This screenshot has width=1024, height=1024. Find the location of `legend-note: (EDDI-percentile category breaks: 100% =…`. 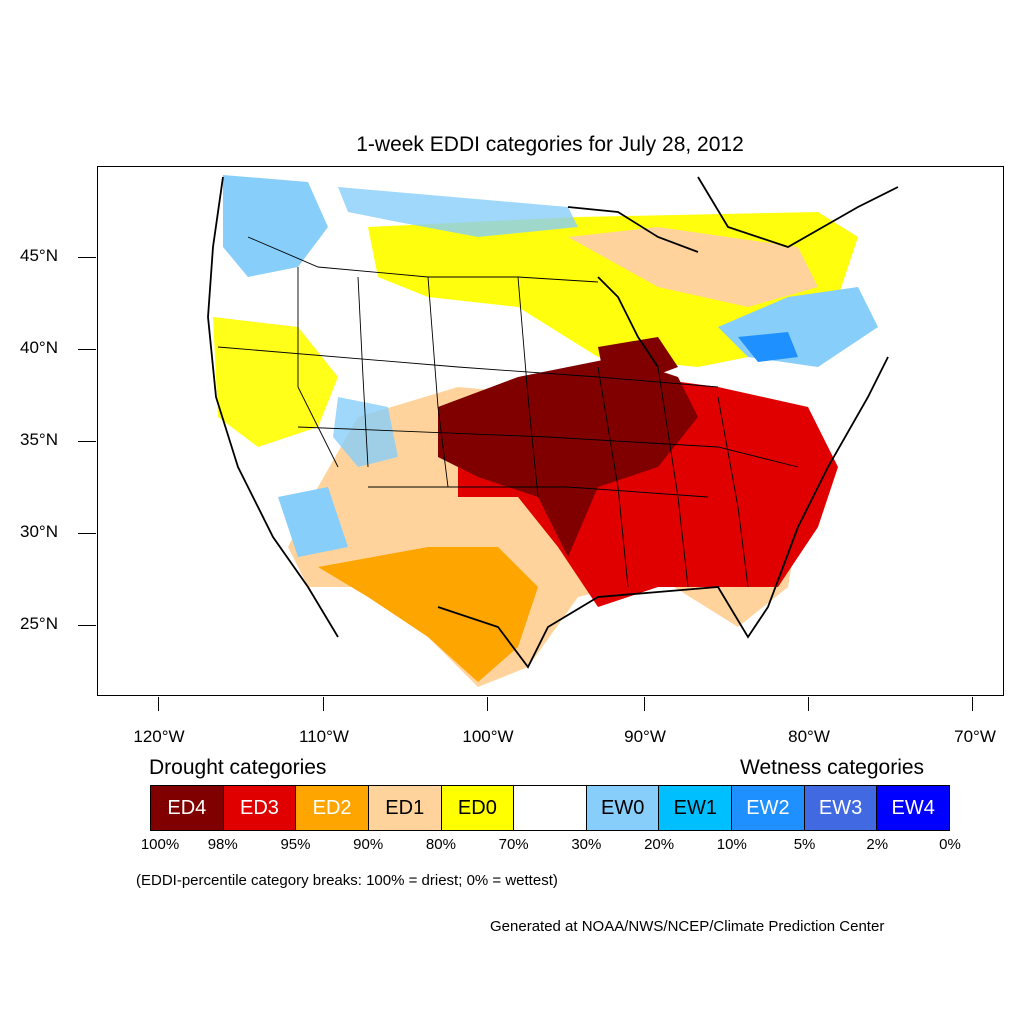

legend-note: (EDDI-percentile category breaks: 100% =… is located at coordinates (347, 880).